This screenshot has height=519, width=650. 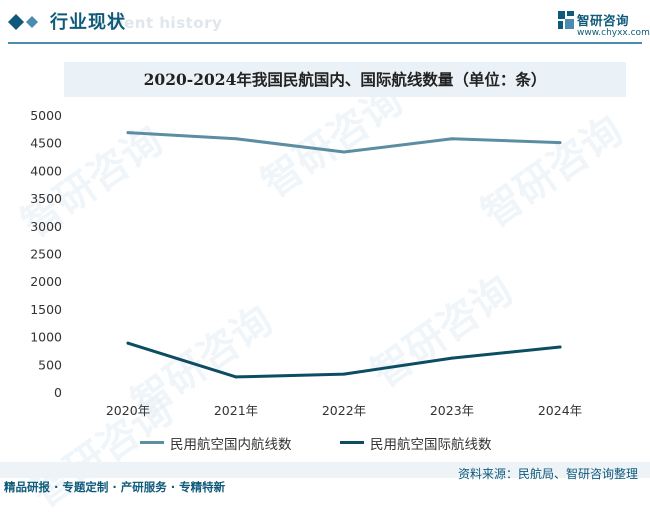 I want to click on x-tick-label: 2024年, so click(x=560, y=410).